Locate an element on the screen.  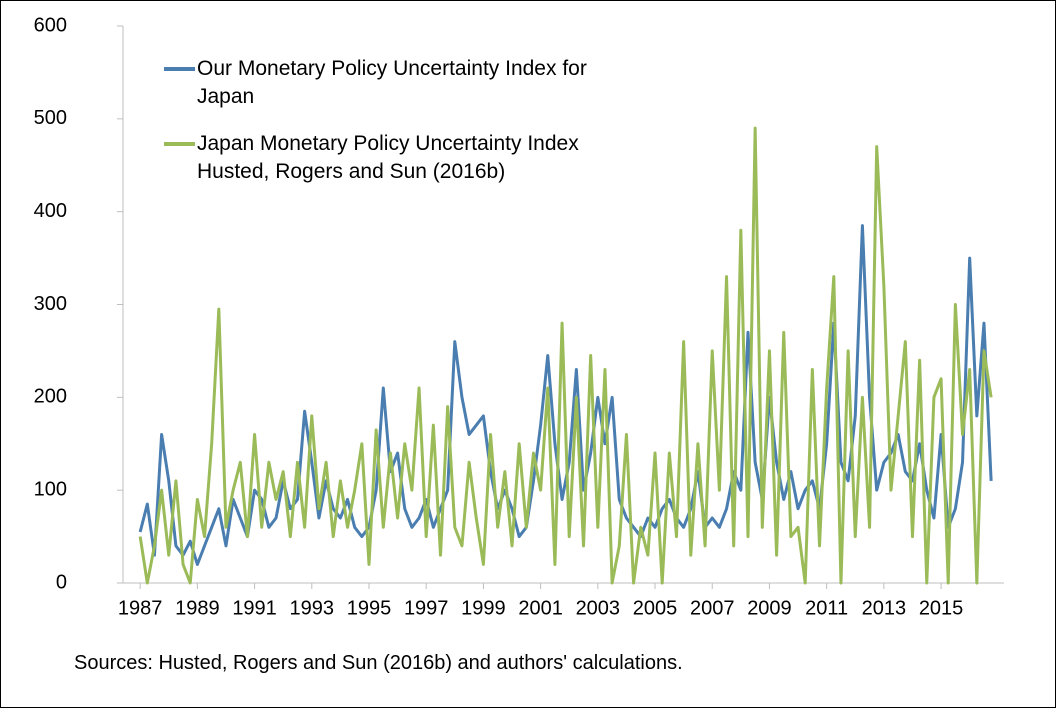
y-tick-label: 400 is located at coordinates (50, 211).